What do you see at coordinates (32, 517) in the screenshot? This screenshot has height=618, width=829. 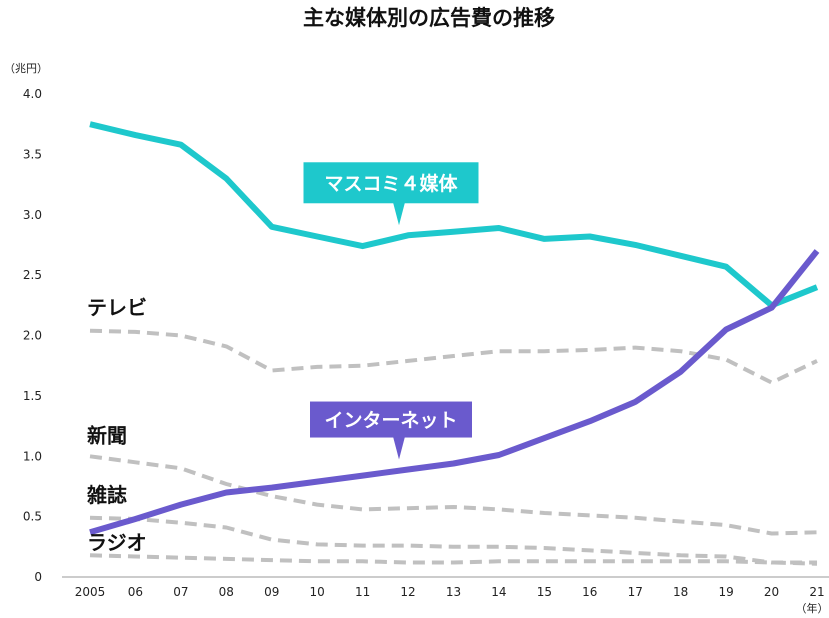 I see `y-tick-label: 0.5` at bounding box center [32, 517].